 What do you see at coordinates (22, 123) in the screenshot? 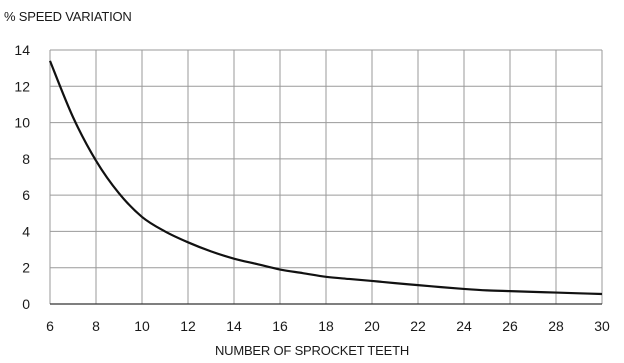
I see `y-tick-label: 10` at bounding box center [22, 123].